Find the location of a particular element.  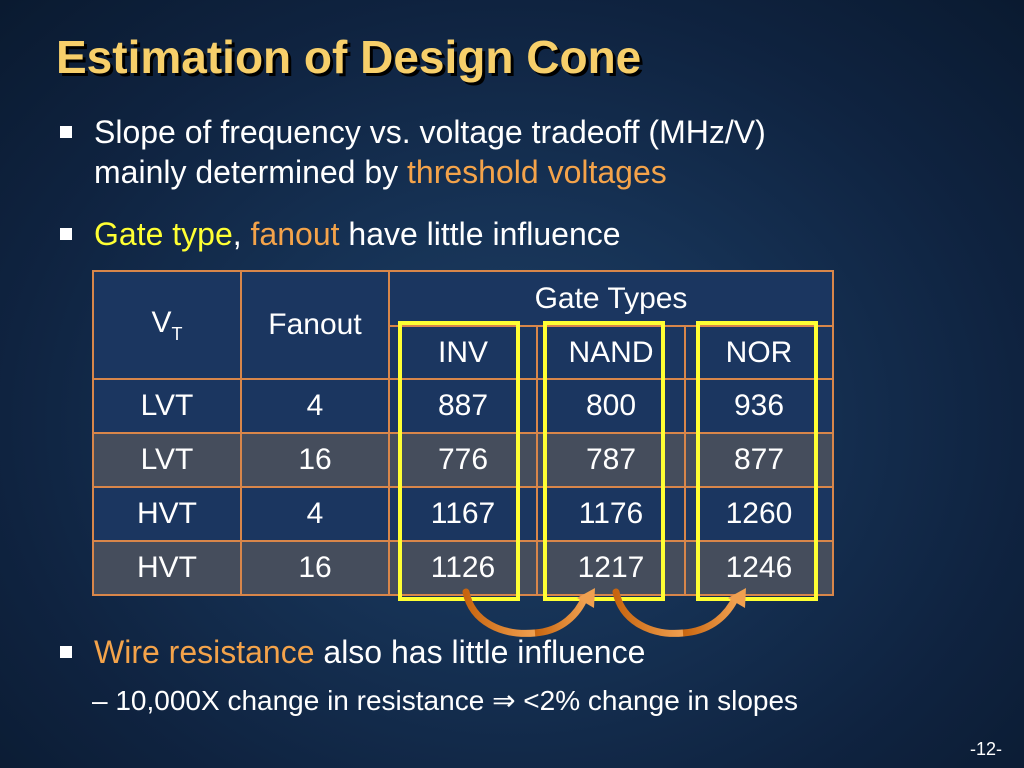

threshold-voltages-highlight: threshold voltages is located at coordinates (537, 172).